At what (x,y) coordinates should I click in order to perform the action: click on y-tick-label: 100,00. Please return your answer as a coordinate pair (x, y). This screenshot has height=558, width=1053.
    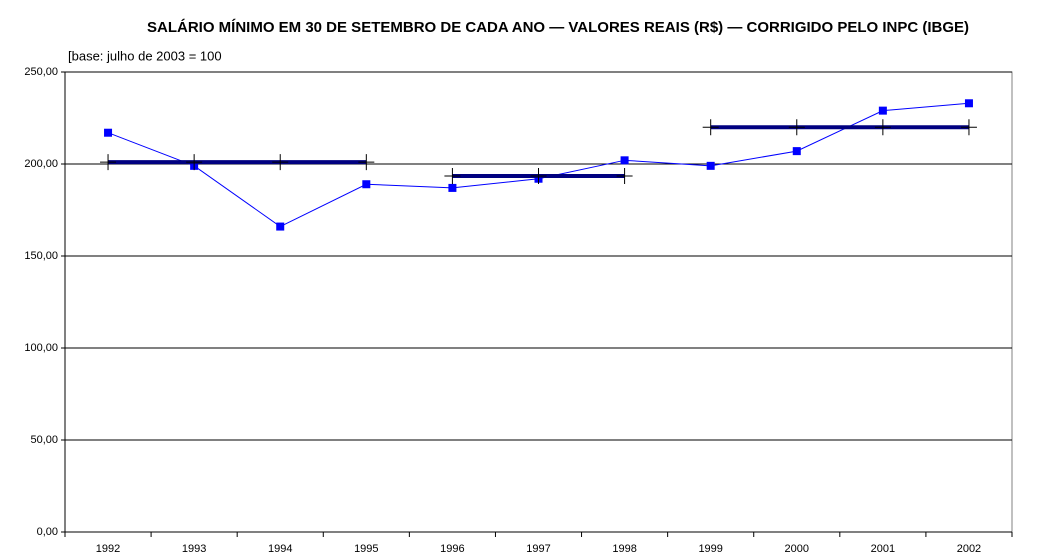
    Looking at the image, I should click on (41, 348).